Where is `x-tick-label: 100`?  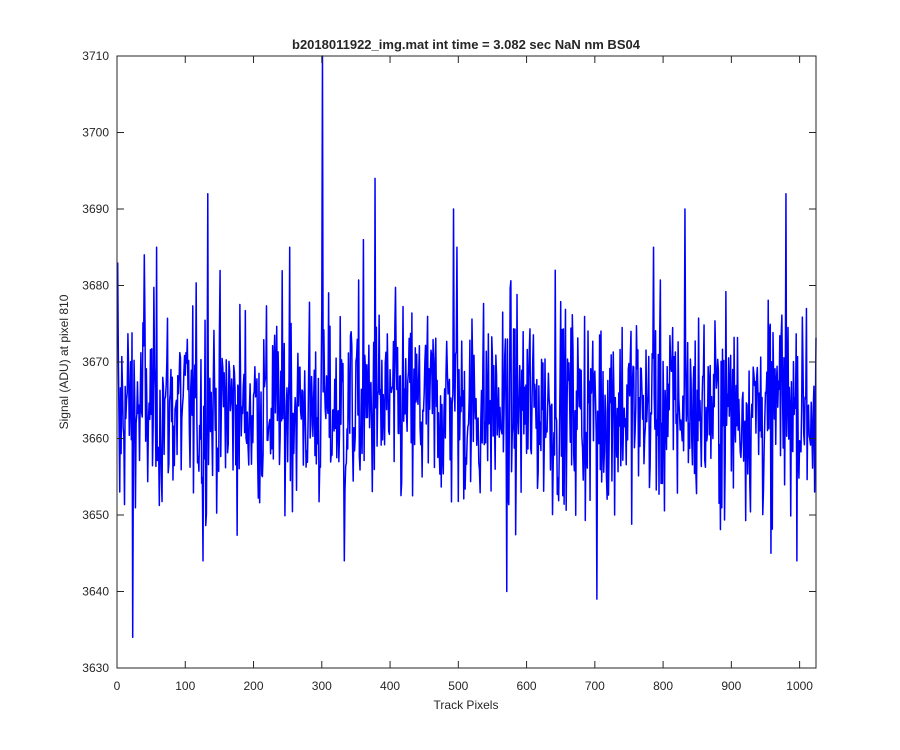 x-tick-label: 100 is located at coordinates (185, 686).